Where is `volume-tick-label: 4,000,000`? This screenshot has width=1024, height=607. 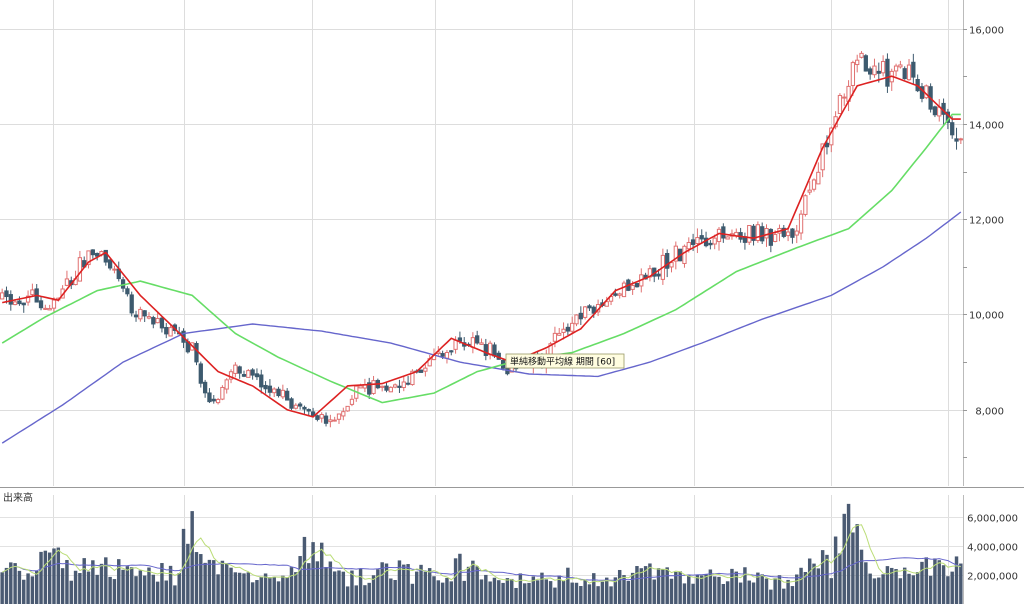
volume-tick-label: 4,000,000 is located at coordinates (992, 548).